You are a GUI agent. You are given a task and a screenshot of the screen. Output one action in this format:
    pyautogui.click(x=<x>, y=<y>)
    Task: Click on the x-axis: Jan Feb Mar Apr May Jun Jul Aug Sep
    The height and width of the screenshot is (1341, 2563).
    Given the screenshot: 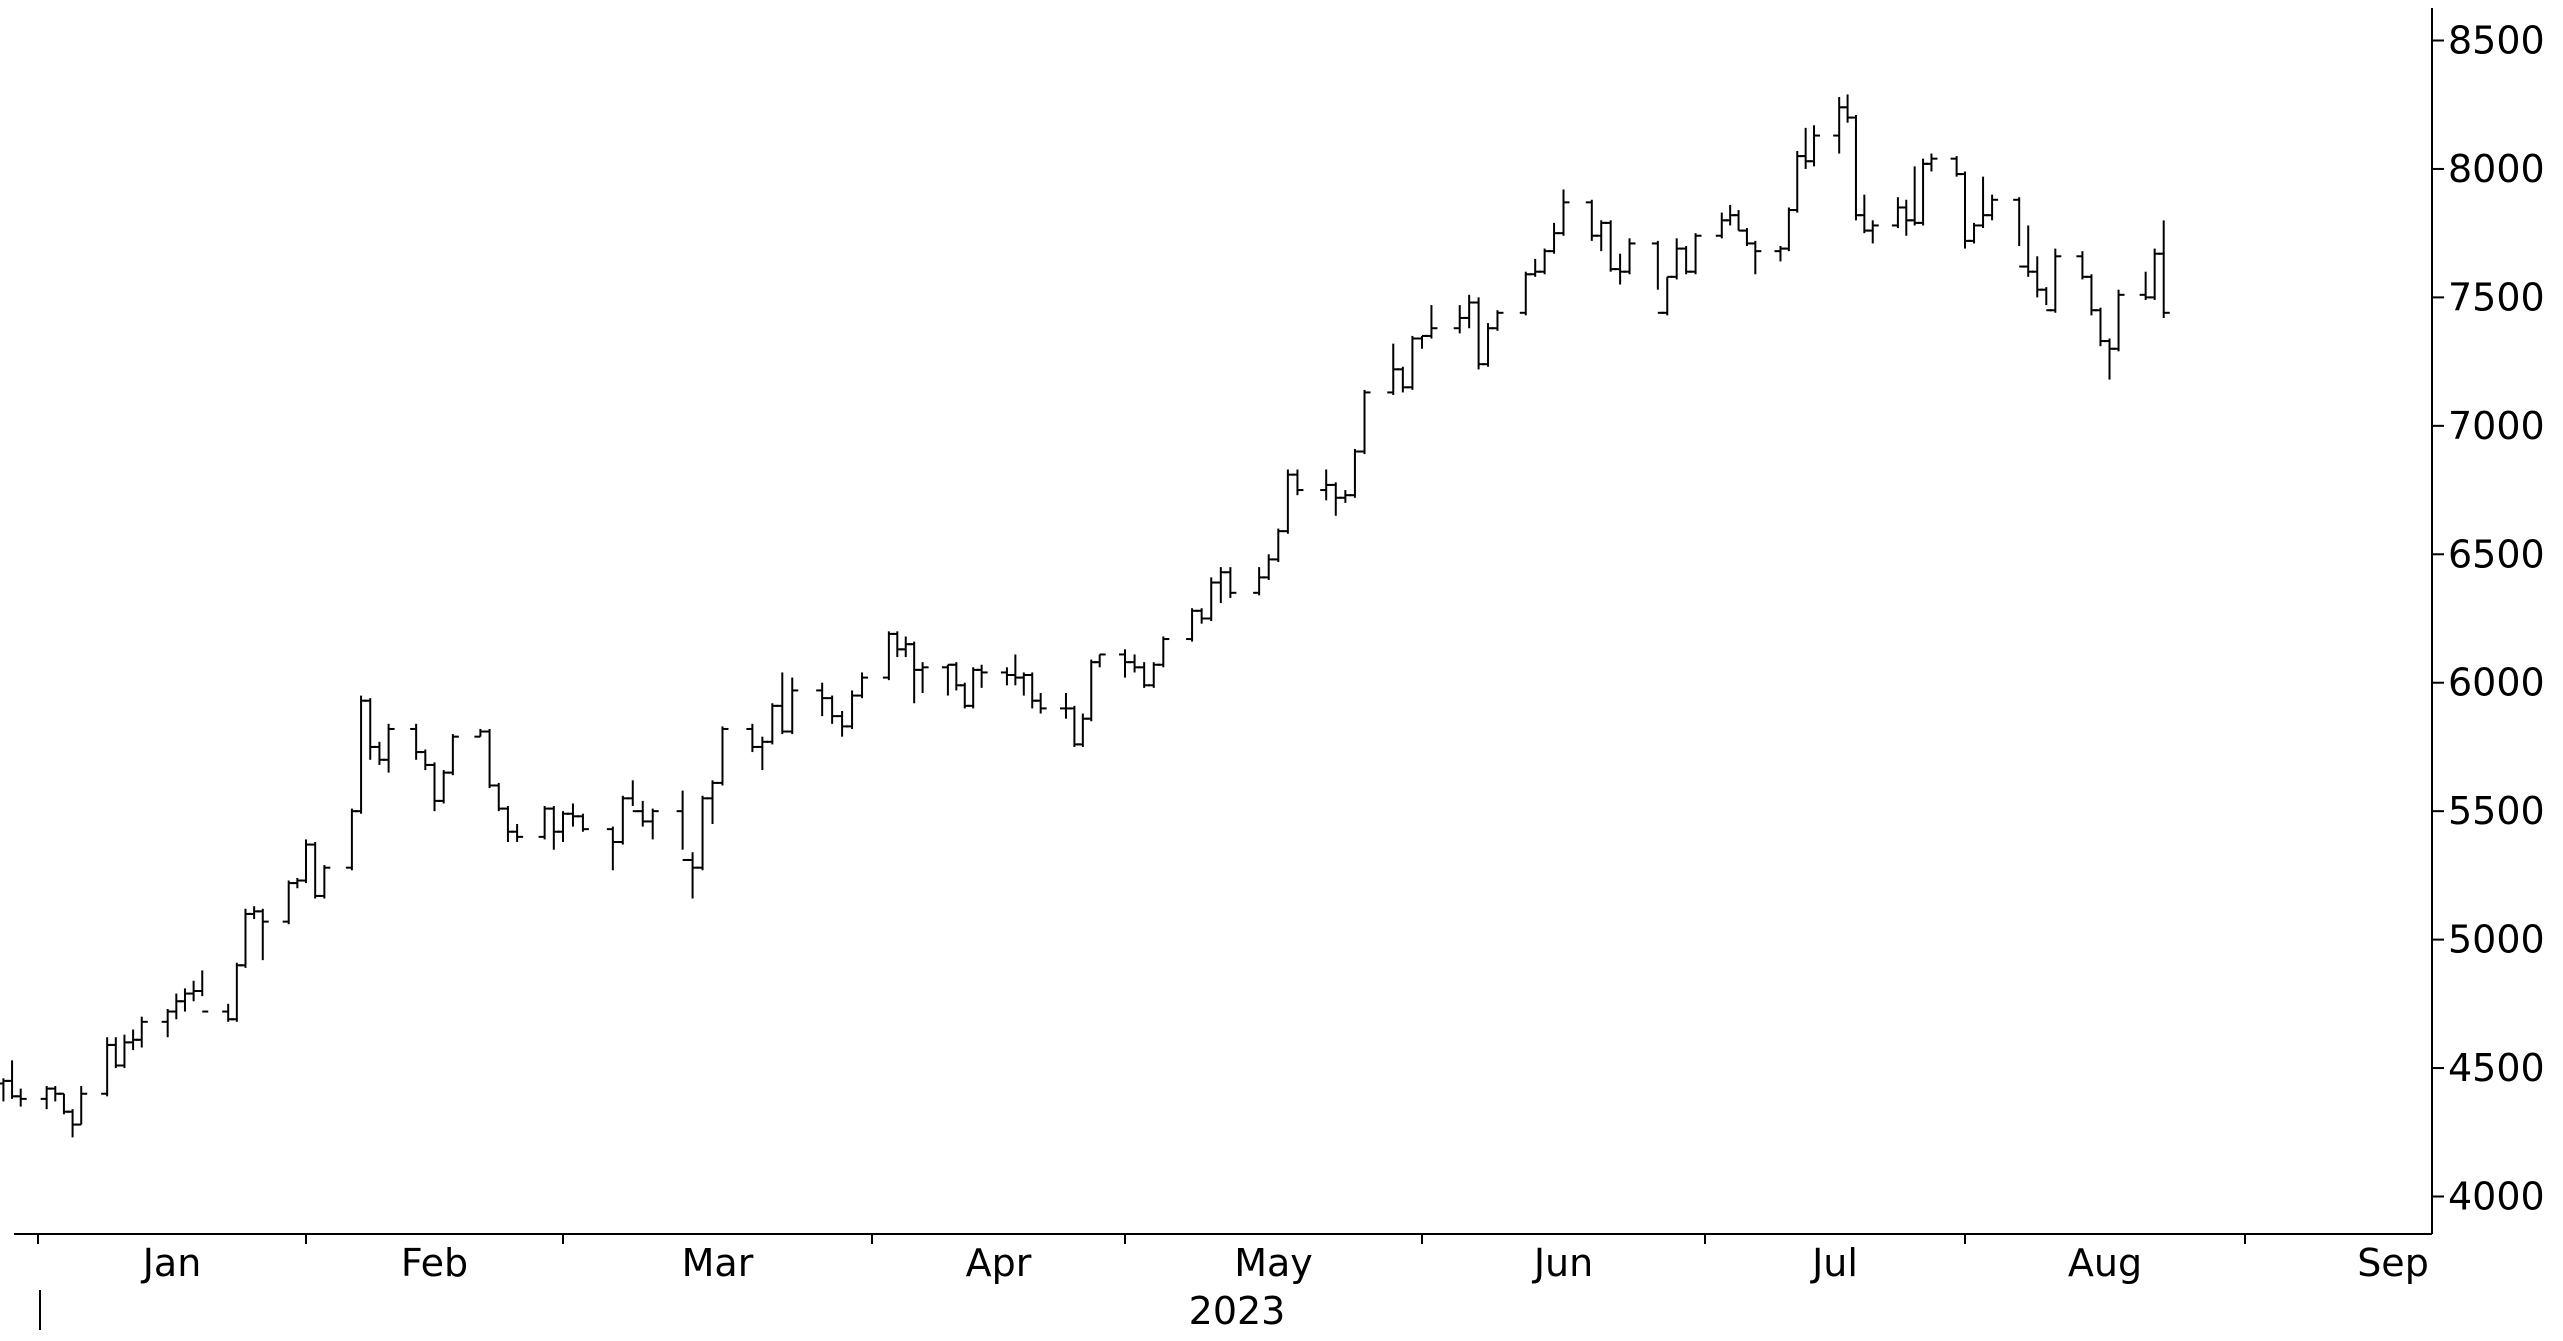 What is the action you would take?
    pyautogui.click(x=1233, y=1259)
    